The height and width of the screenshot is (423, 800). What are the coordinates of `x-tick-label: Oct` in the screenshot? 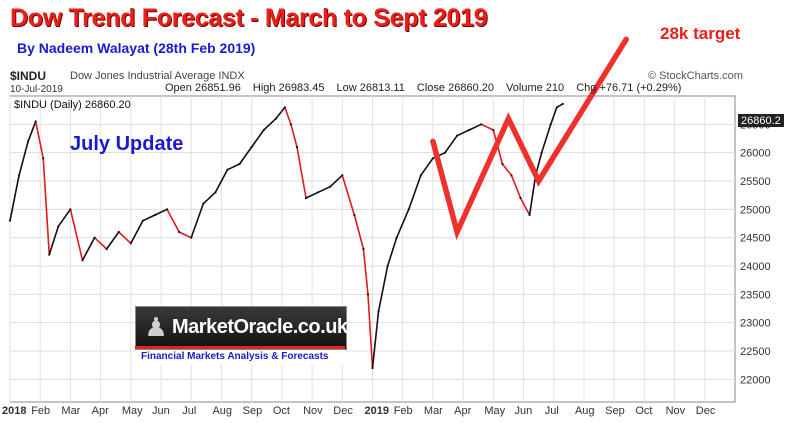 It's located at (643, 411).